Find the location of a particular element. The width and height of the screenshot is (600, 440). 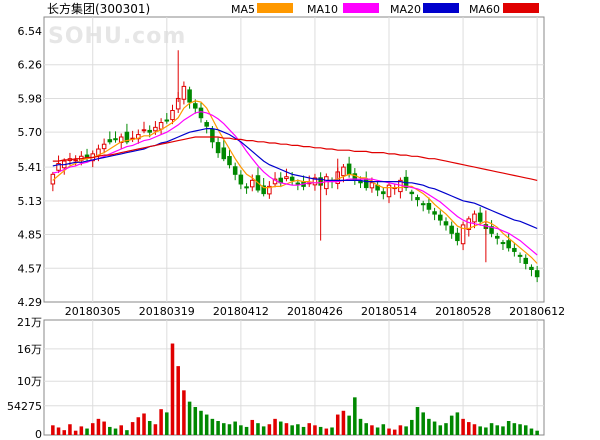

volume-y-tick-label: 21万 is located at coordinates (29, 322).